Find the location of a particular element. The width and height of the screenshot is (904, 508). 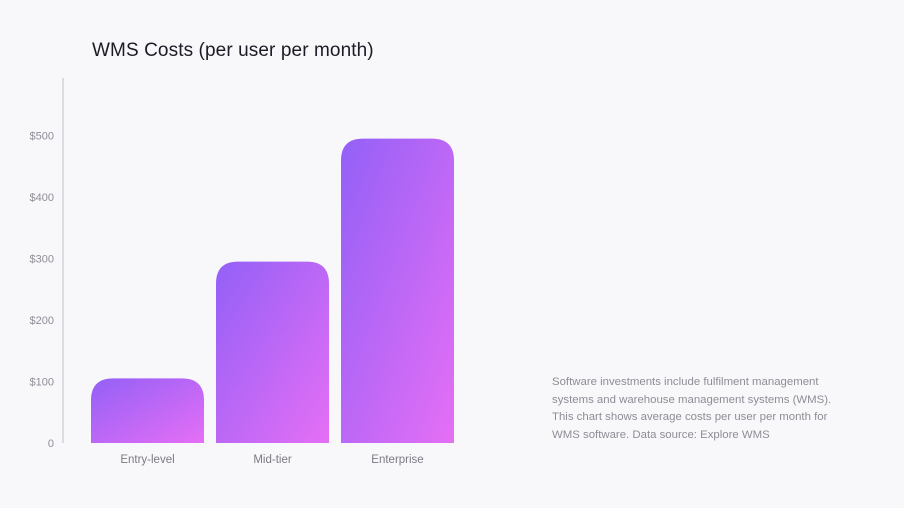

category-label: Mid-tier is located at coordinates (272, 460).